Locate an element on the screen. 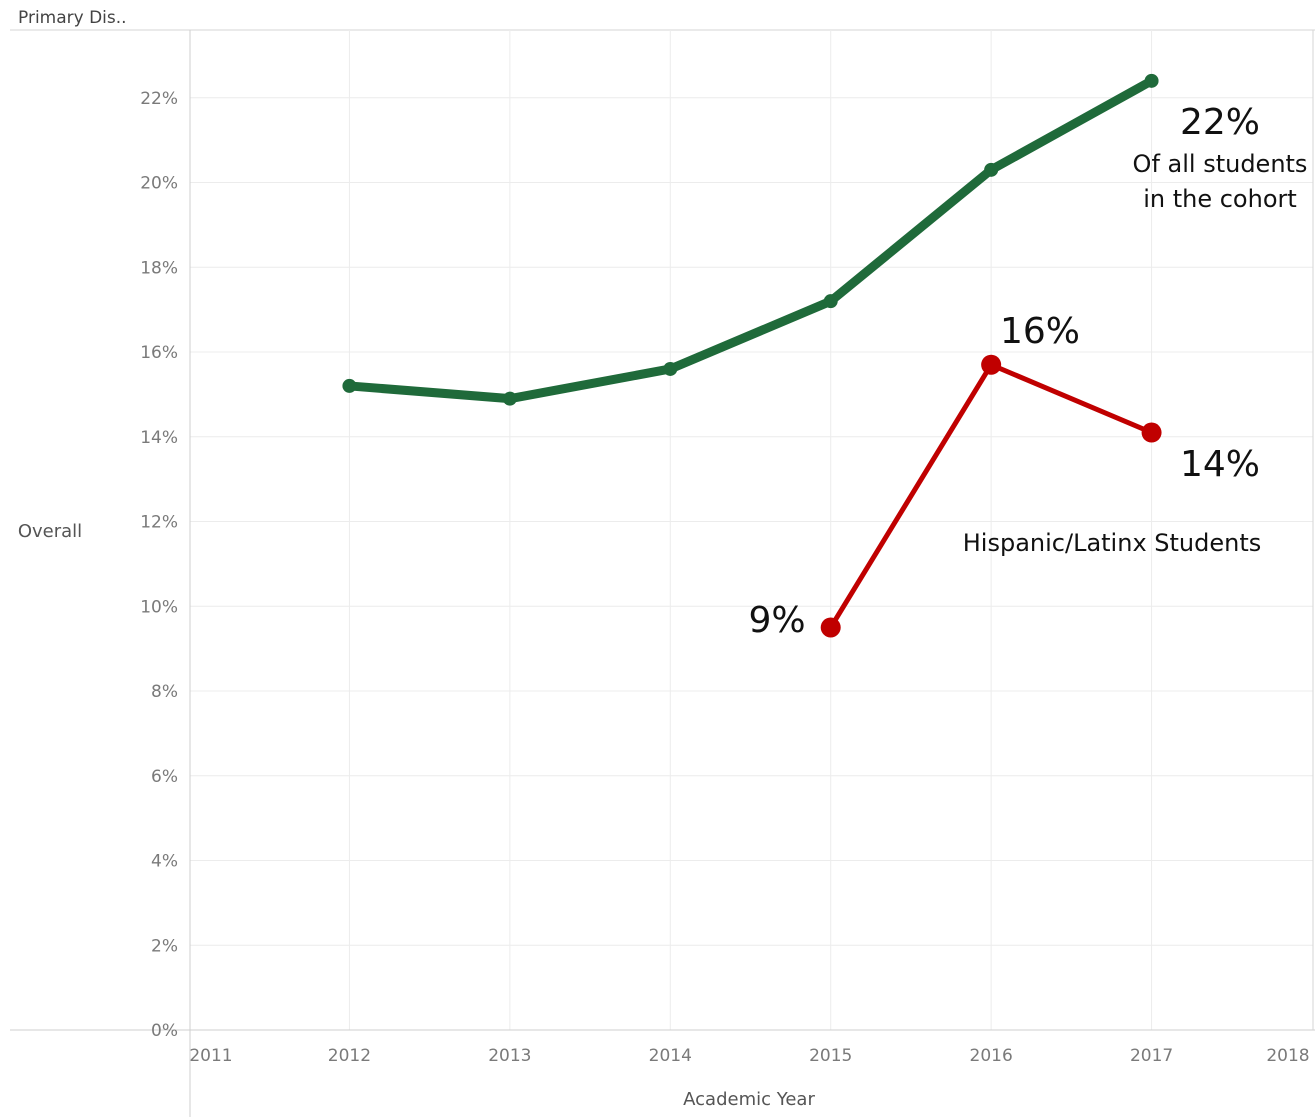  x-tick-label: 2012 is located at coordinates (349, 1056).